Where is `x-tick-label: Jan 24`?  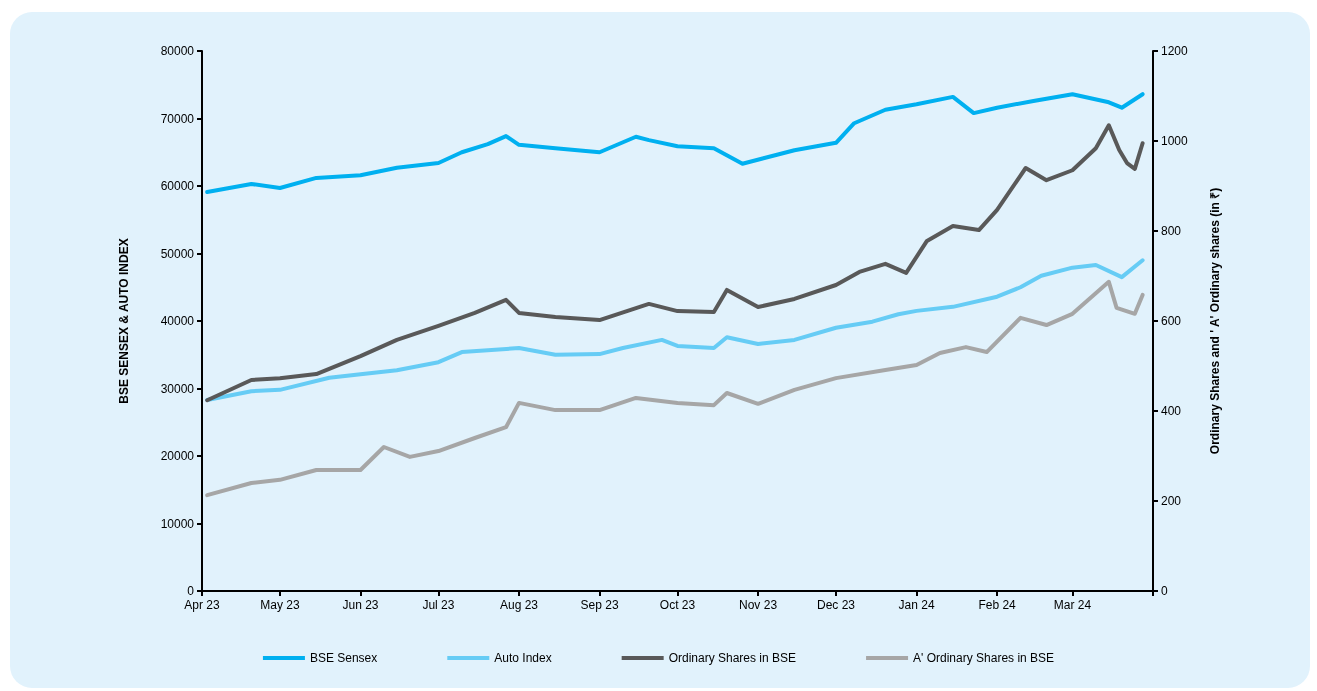
x-tick-label: Jan 24 is located at coordinates (916, 605).